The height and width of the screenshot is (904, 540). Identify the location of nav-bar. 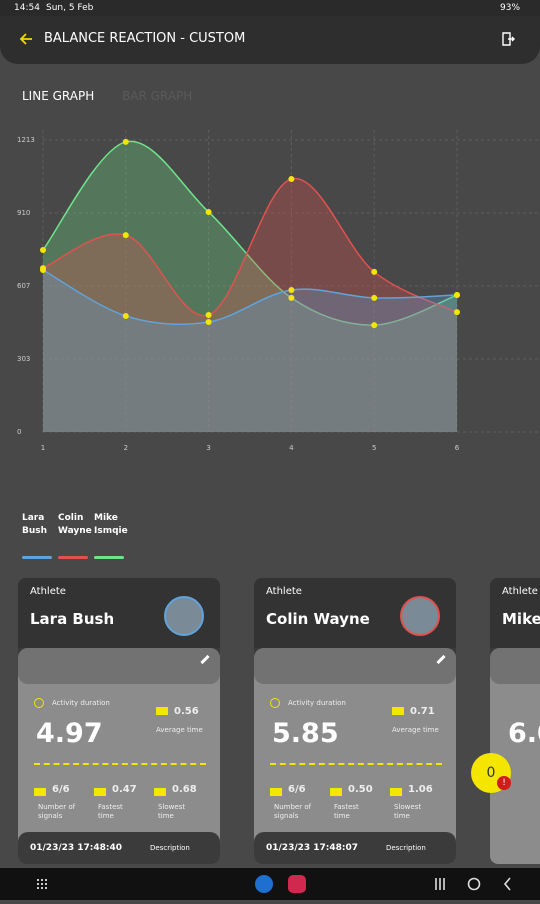
(270, 884).